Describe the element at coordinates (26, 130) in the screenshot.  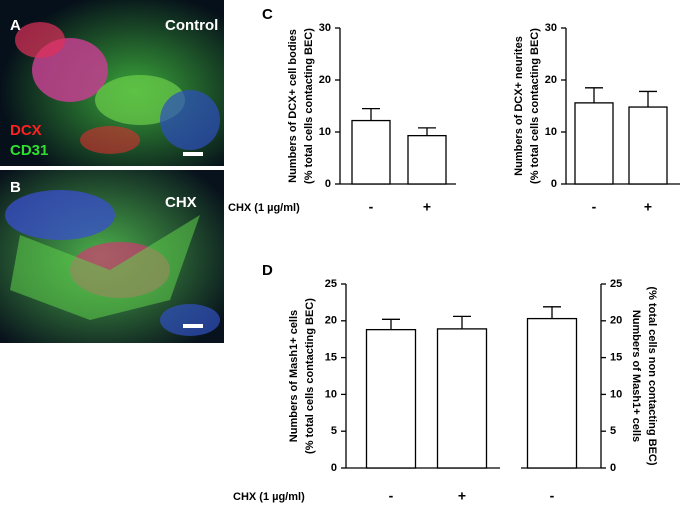
I see `stain-label: DCX` at that location.